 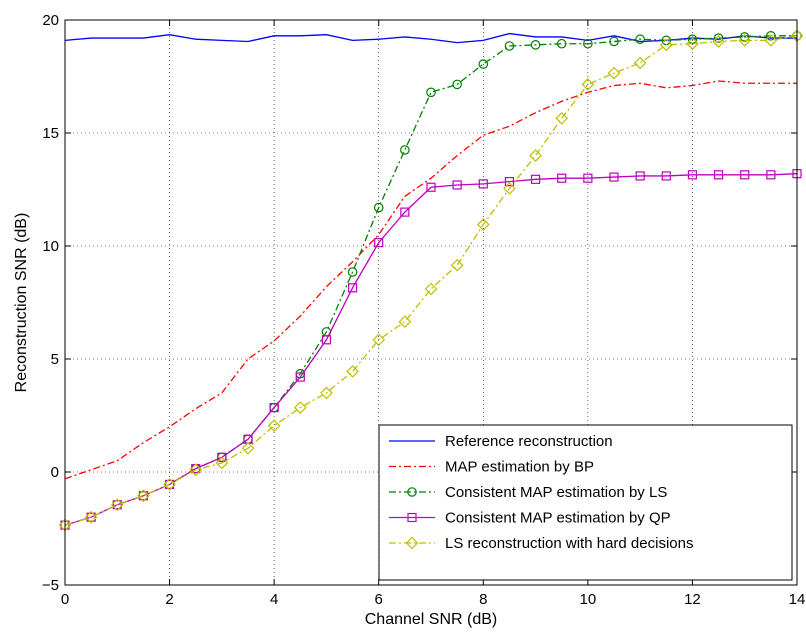 What do you see at coordinates (50, 246) in the screenshot?
I see `y-tick-label: 10` at bounding box center [50, 246].